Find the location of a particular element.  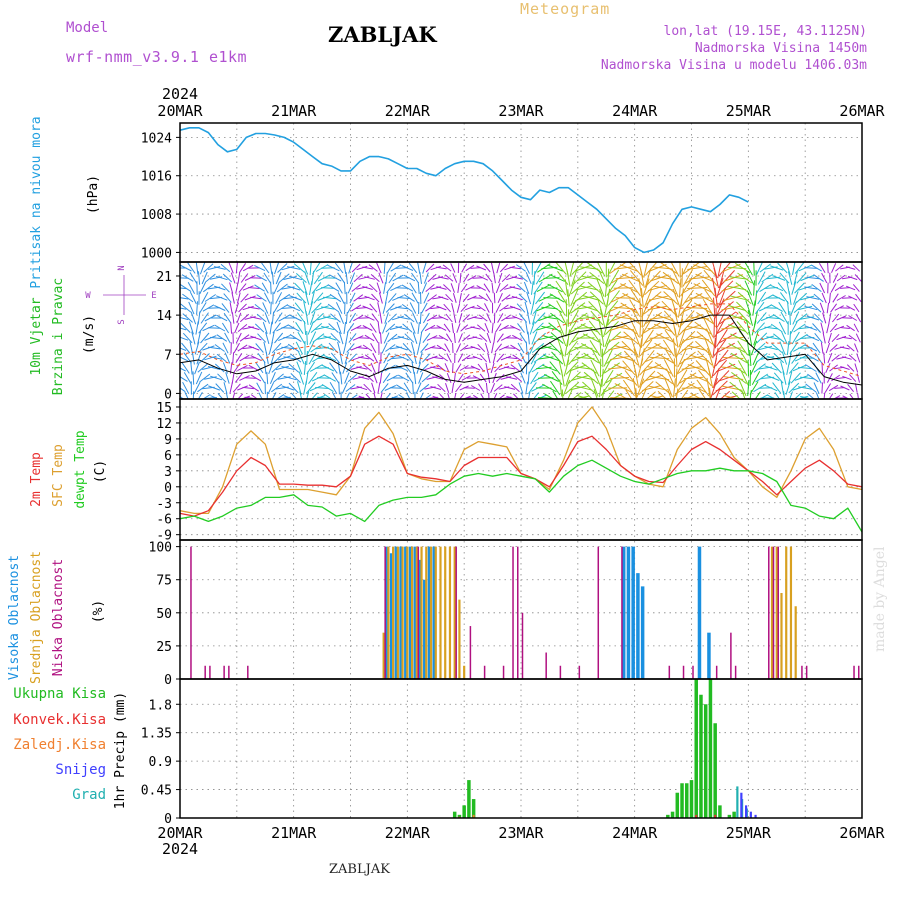

temperature-y-tick-label: 3 is located at coordinates (168, 472).